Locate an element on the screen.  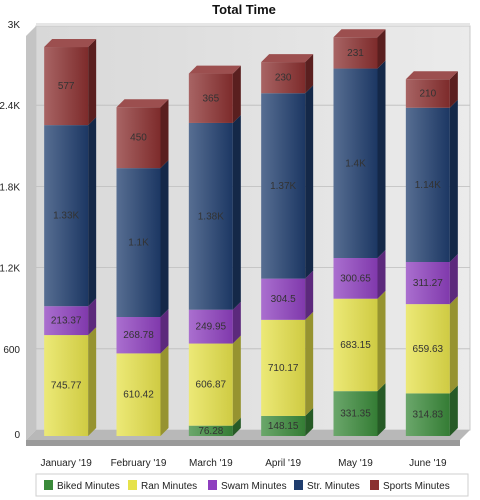
data-label: 76.28 is located at coordinates (210, 431).